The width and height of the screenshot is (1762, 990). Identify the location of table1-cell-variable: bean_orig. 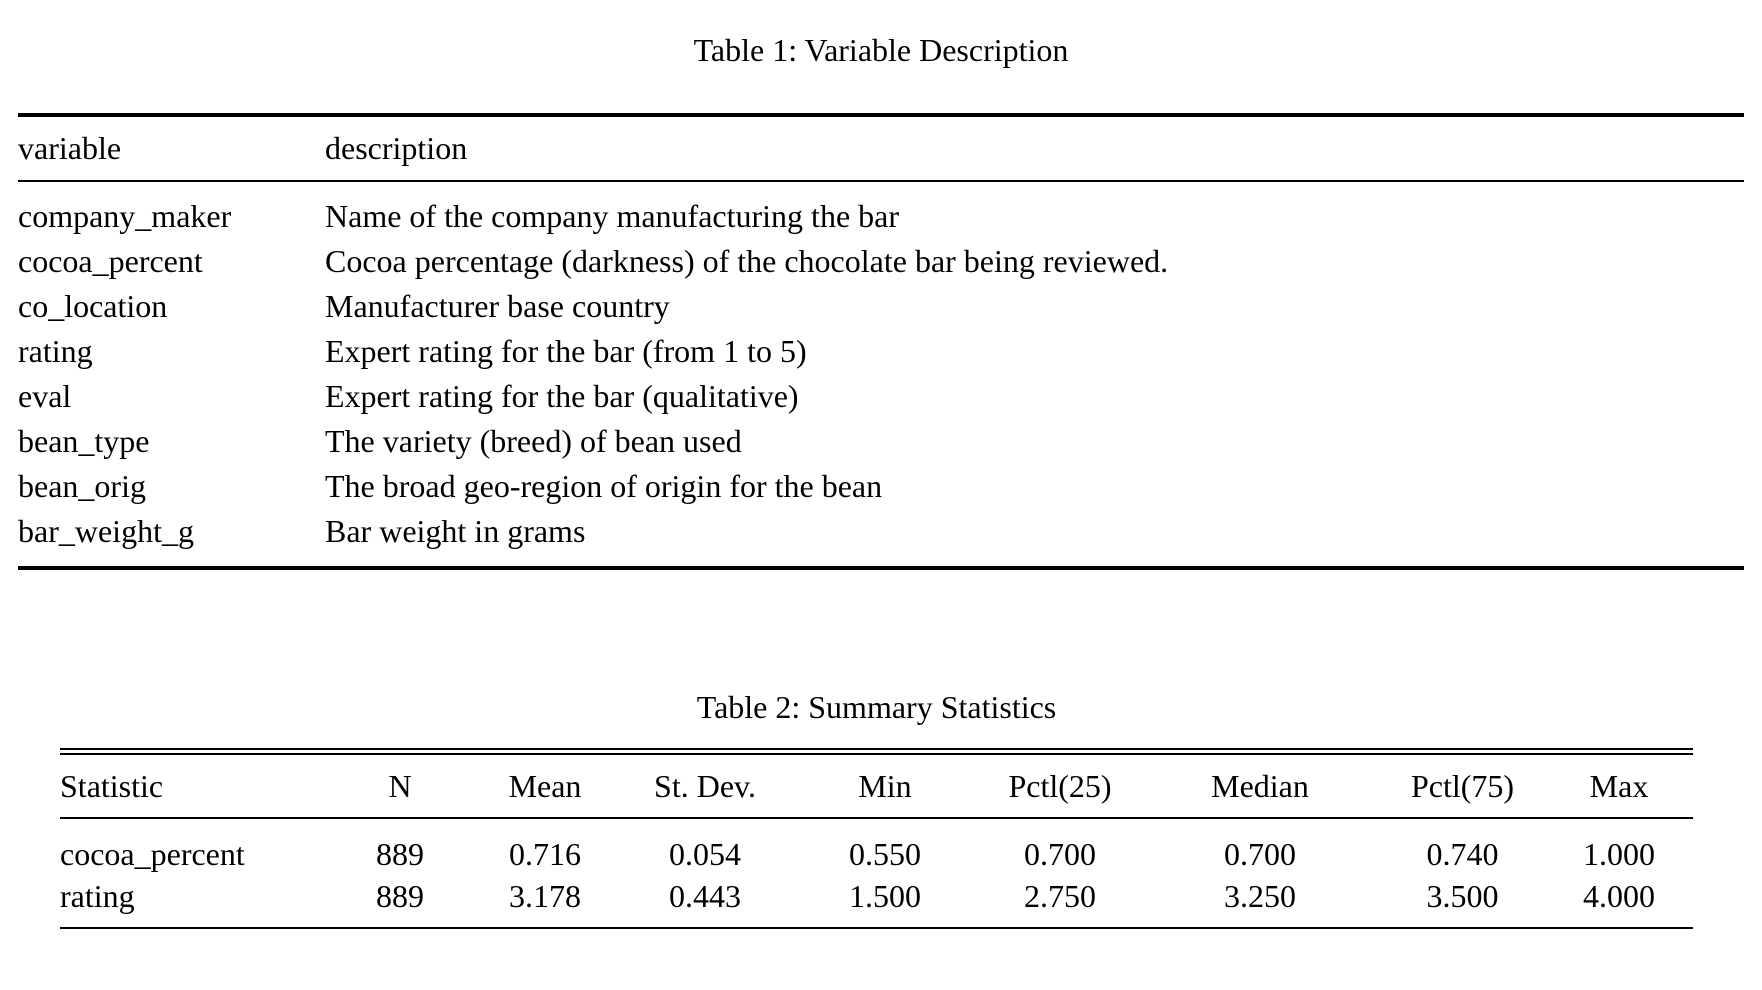
(82, 486).